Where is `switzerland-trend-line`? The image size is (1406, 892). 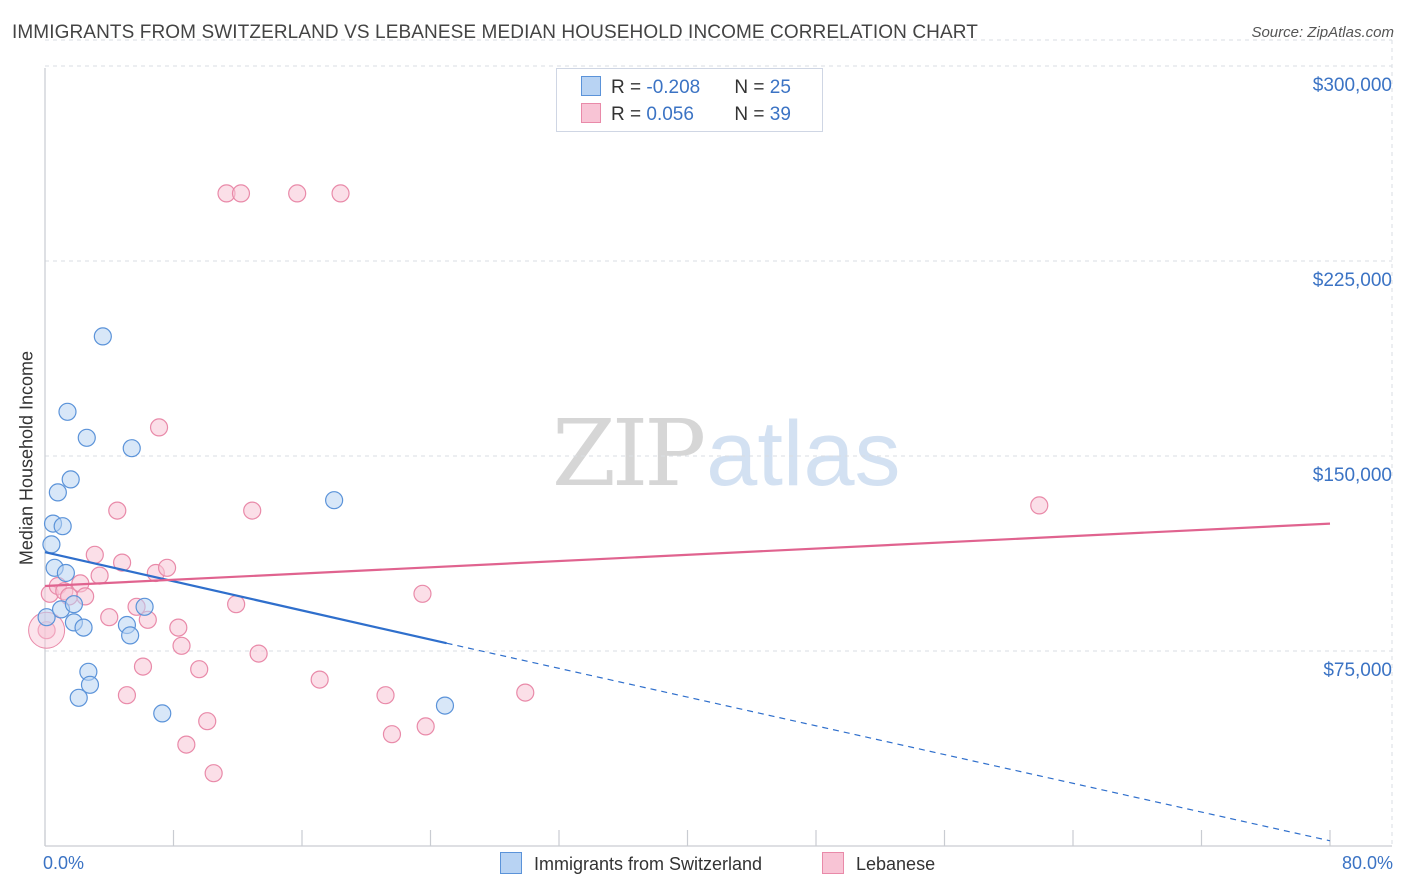
switzerland-trend-line is located at coordinates (245, 598).